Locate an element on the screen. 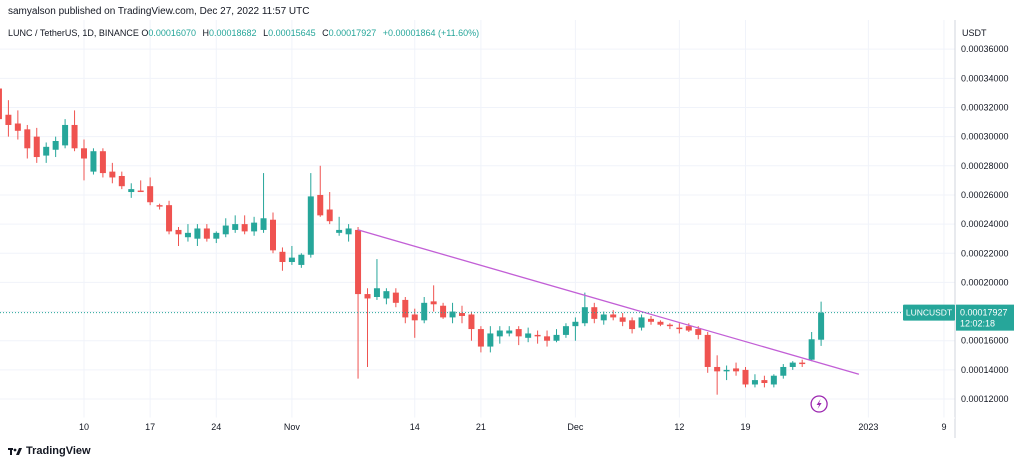 Image resolution: width=1024 pixels, height=465 pixels. price-tag-countdown: 12:02:18 is located at coordinates (977, 324).